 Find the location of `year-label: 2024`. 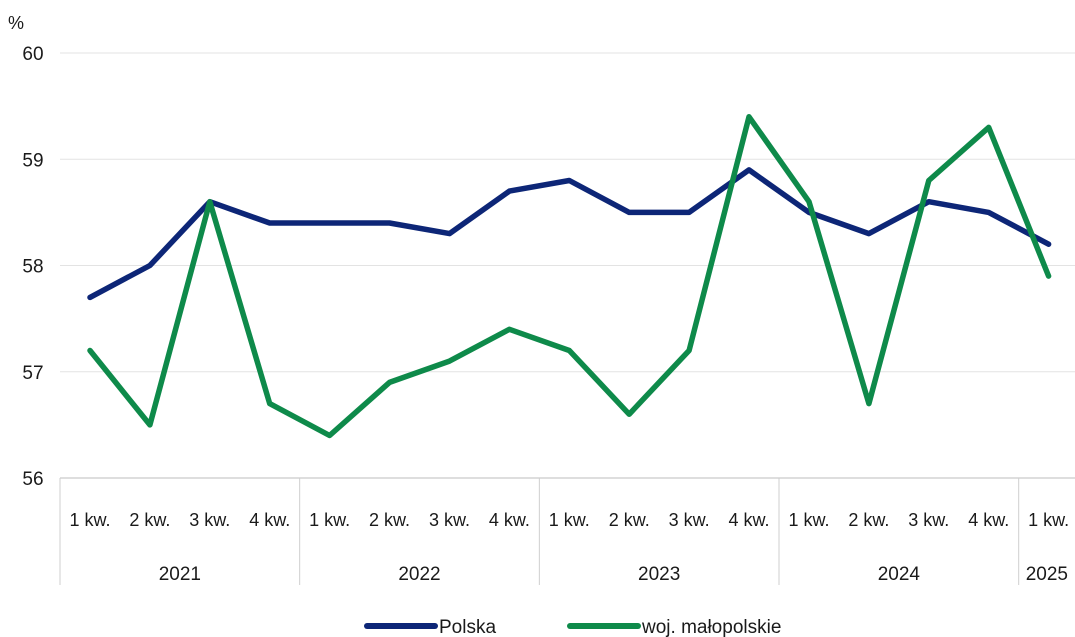

year-label: 2024 is located at coordinates (899, 574).